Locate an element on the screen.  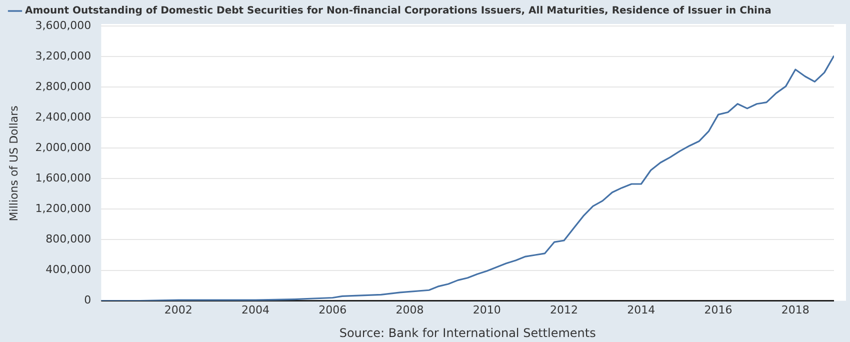
x-tick-label: 2014 is located at coordinates (641, 309).